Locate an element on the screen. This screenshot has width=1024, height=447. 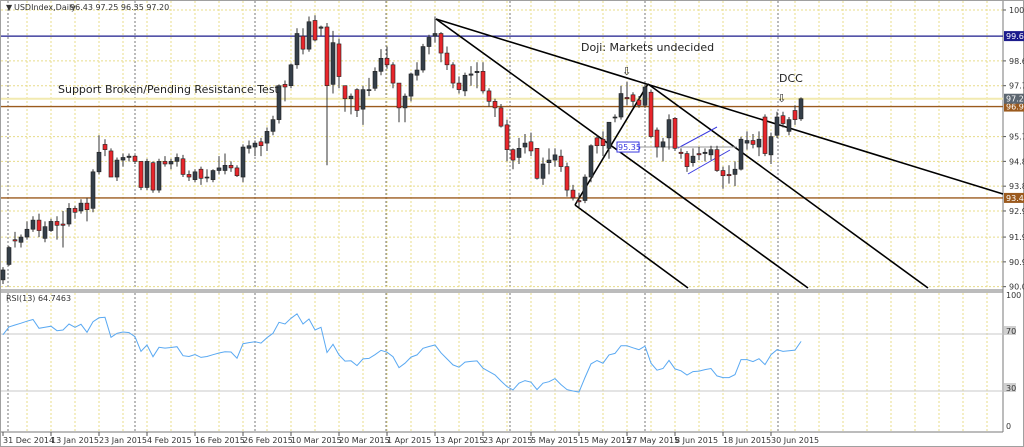
support-annotation: Support Broken/Pending Resistance Test is located at coordinates (169, 89).